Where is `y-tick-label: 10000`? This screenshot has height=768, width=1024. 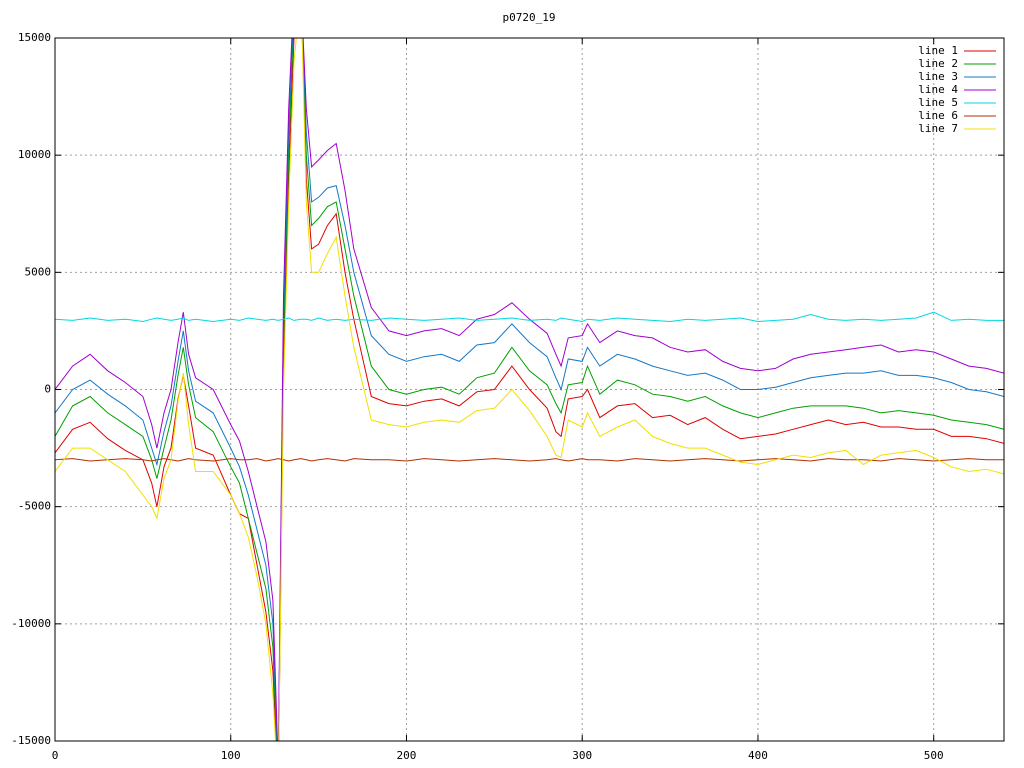 y-tick-label: 10000 is located at coordinates (34, 154).